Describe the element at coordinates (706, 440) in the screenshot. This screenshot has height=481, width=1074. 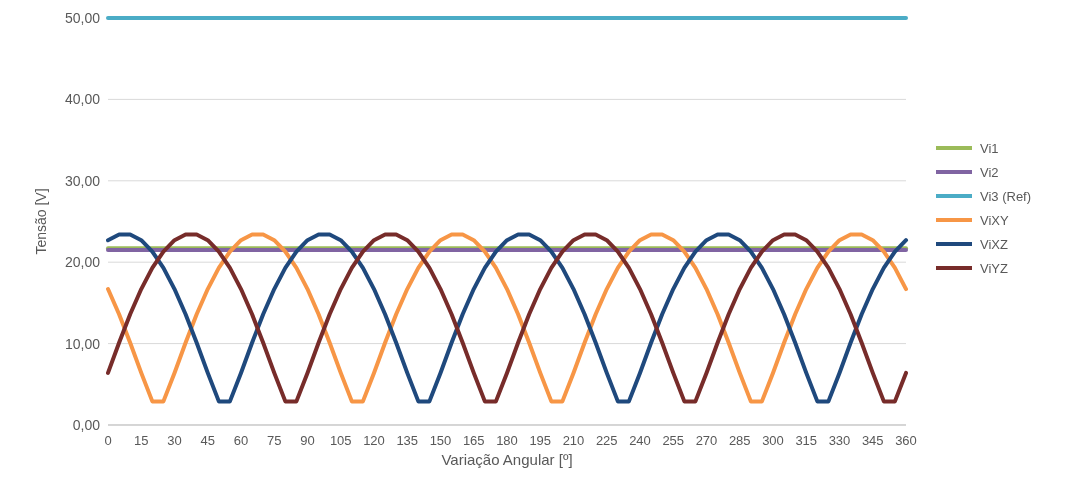
I see `x-tick-label: 270` at that location.